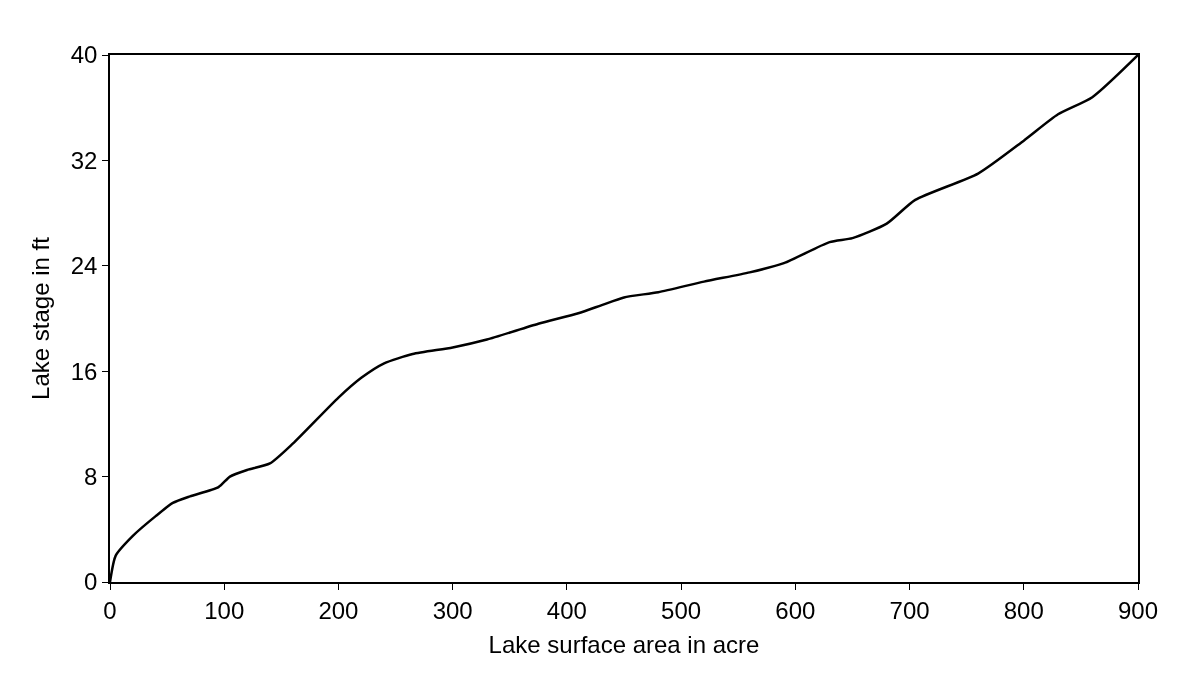 Image resolution: width=1183 pixels, height=697 pixels. I want to click on y-tick-label: 32, so click(84, 160).